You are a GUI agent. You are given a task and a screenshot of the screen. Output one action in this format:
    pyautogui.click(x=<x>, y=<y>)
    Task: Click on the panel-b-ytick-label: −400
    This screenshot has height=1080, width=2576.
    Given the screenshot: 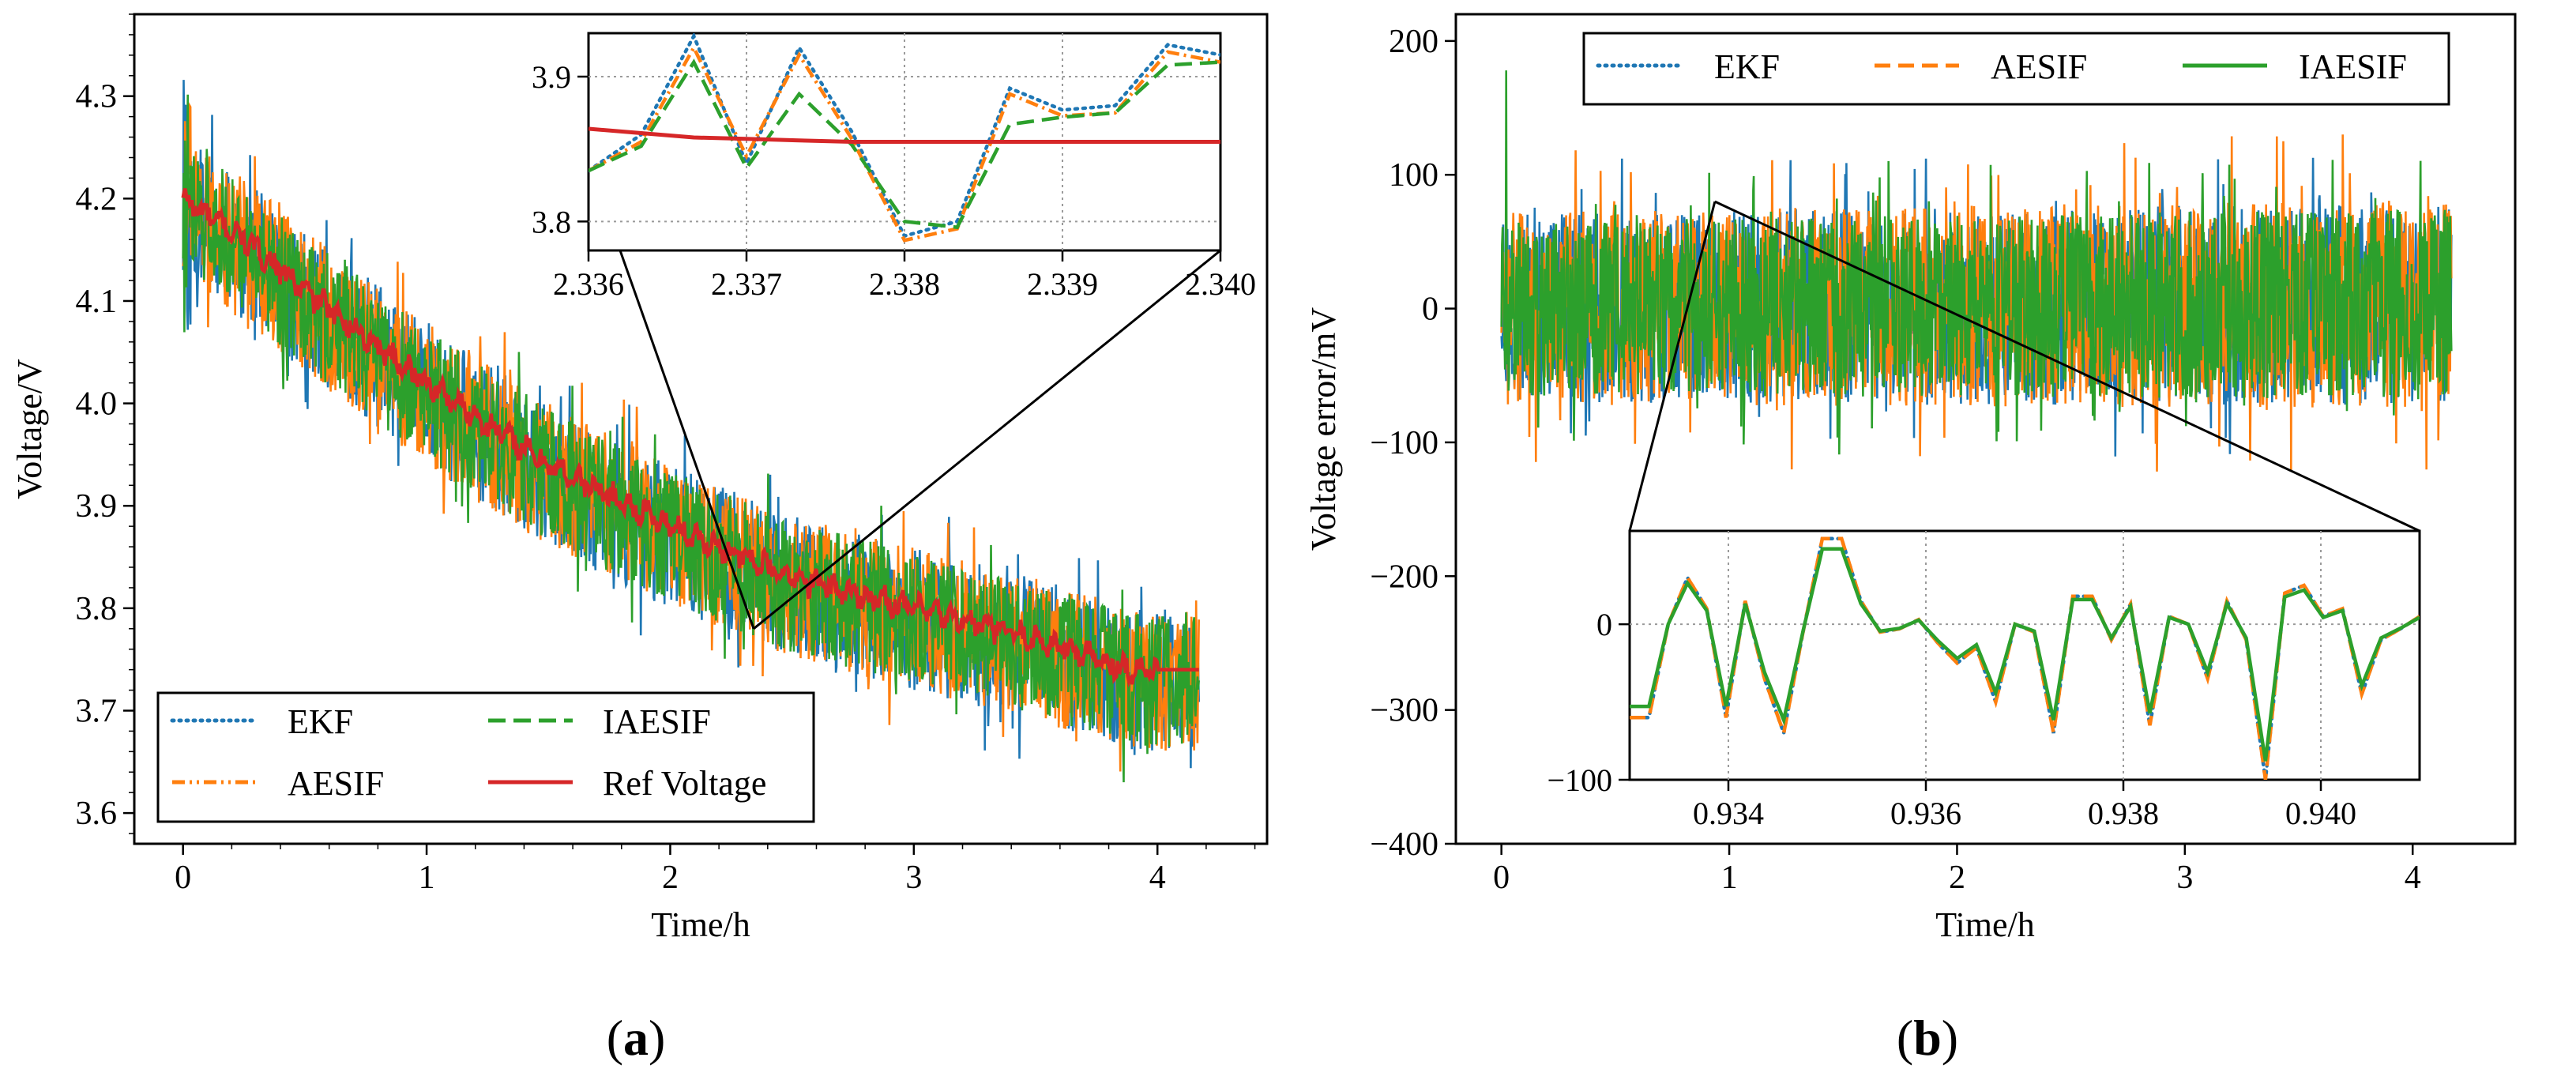 What is the action you would take?
    pyautogui.click(x=1404, y=844)
    